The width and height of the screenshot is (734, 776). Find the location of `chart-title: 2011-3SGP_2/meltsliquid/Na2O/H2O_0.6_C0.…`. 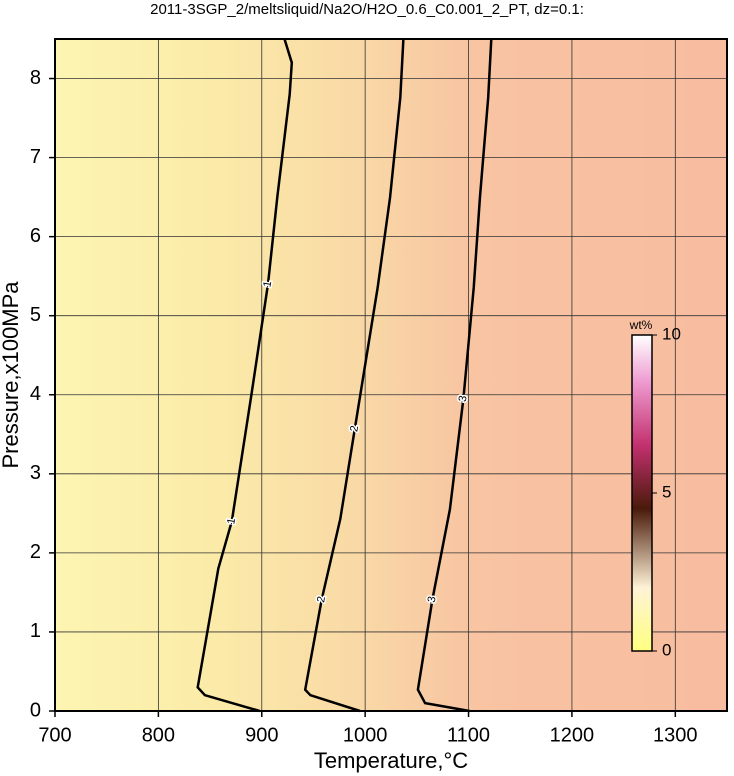

chart-title: 2011-3SGP_2/meltsliquid/Na2O/H2O_0.6_C0.… is located at coordinates (367, 9).